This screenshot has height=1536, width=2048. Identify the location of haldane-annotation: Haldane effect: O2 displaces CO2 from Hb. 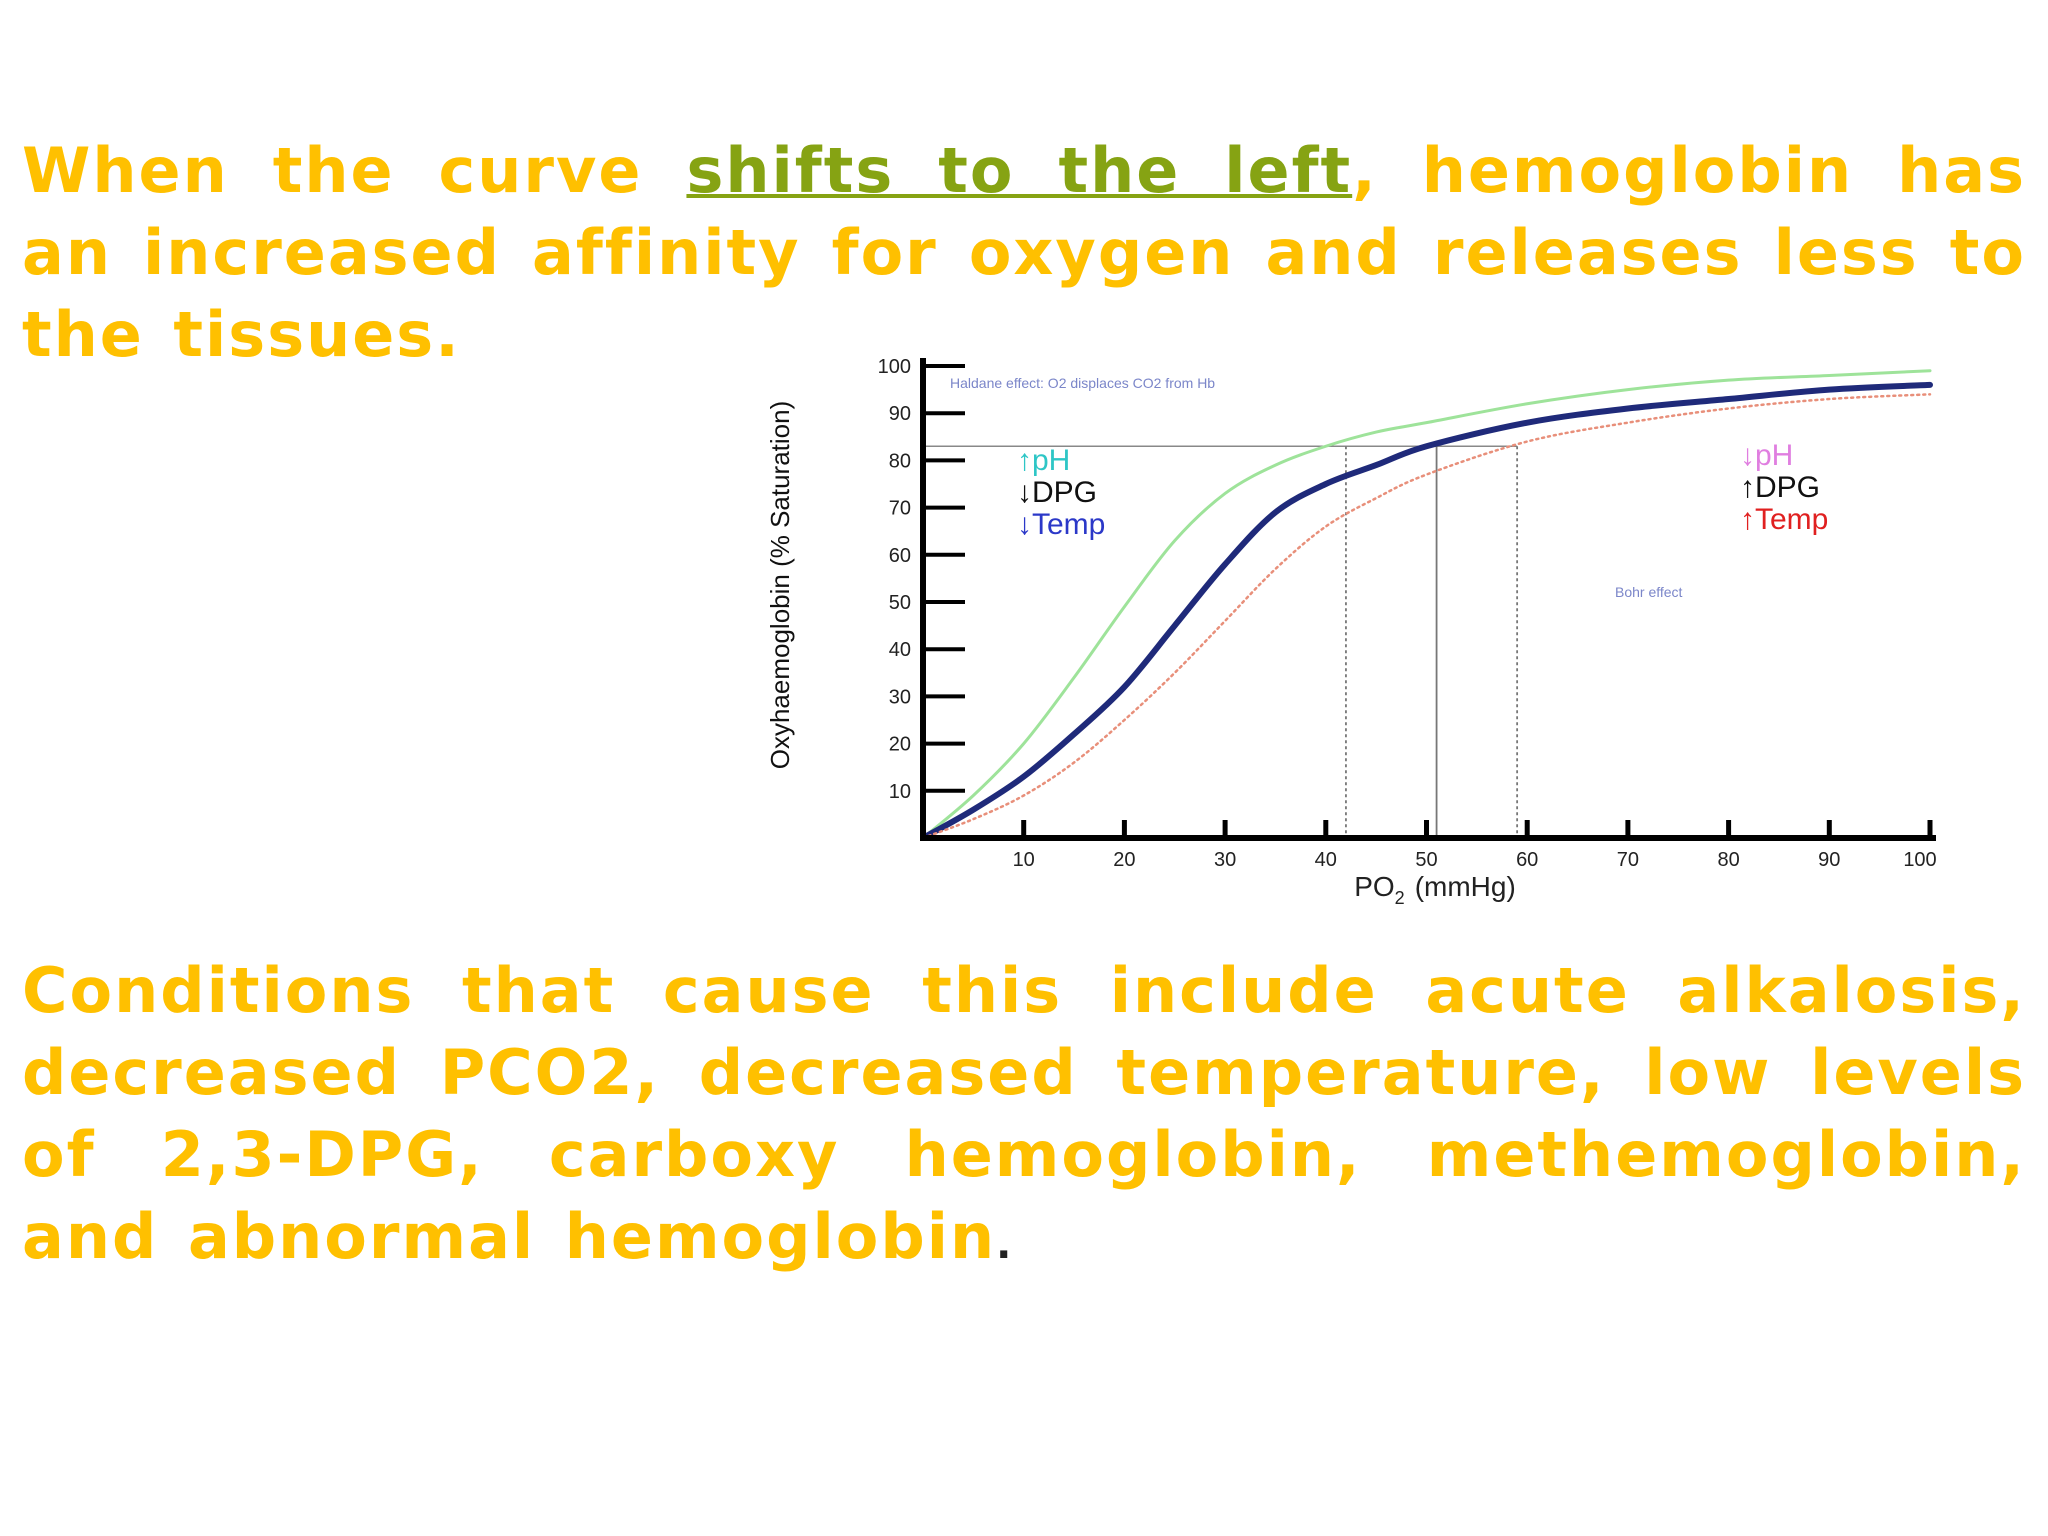
(1082, 383).